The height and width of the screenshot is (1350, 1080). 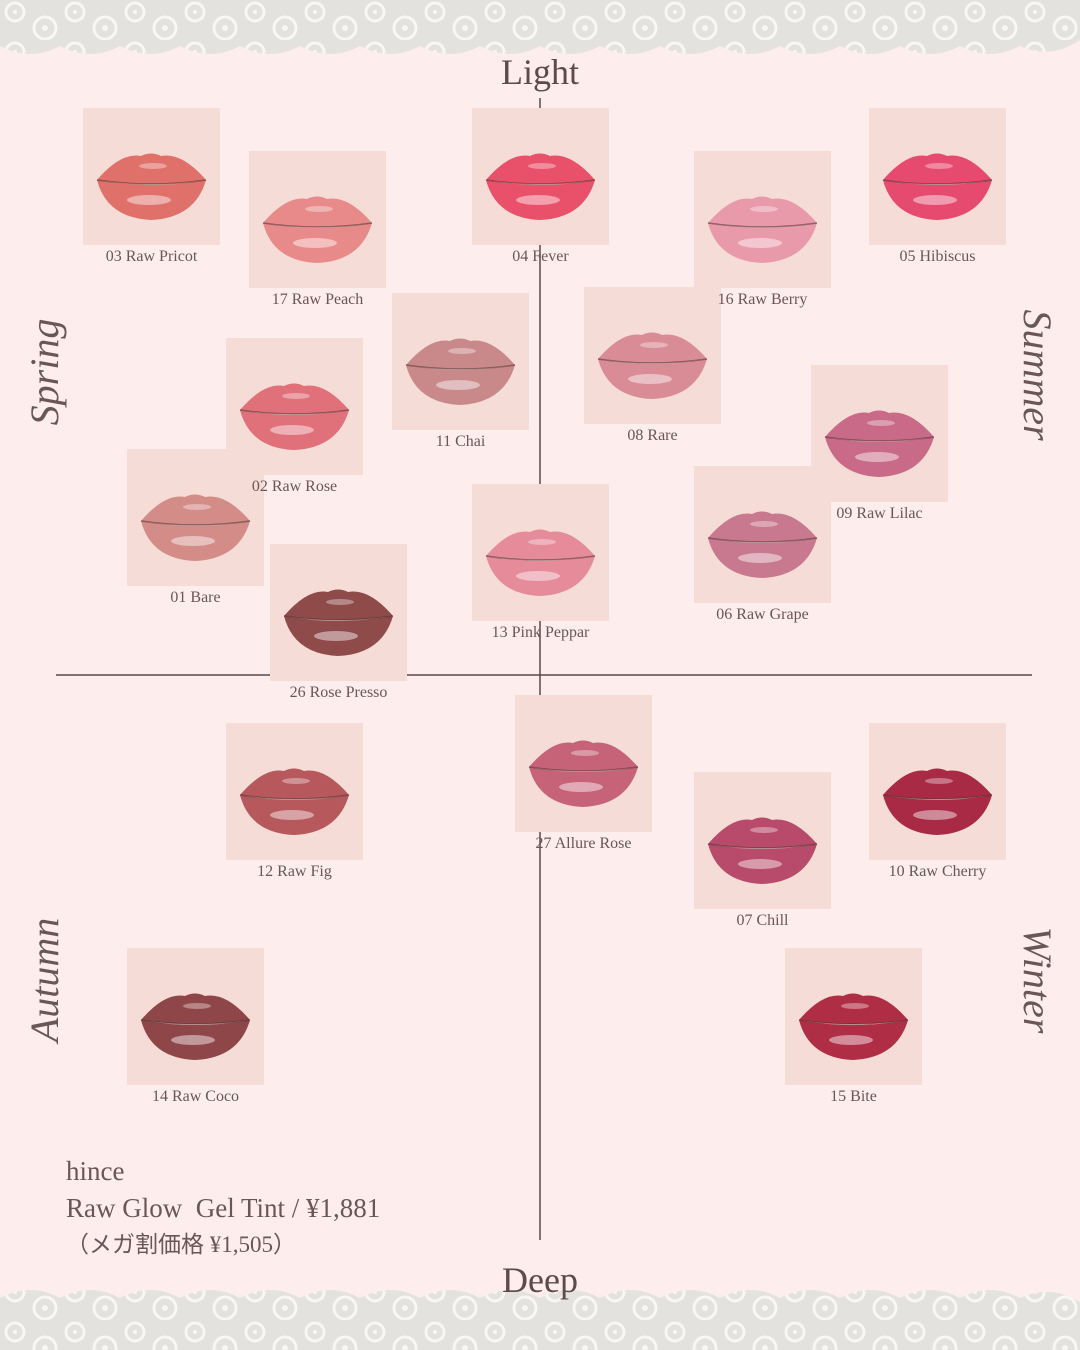 I want to click on swatch-label: 27 Allure Rose, so click(x=584, y=843).